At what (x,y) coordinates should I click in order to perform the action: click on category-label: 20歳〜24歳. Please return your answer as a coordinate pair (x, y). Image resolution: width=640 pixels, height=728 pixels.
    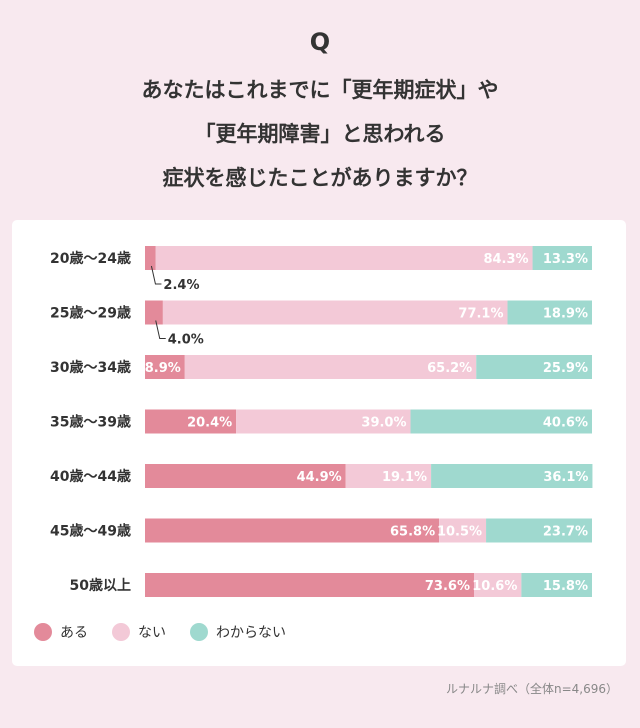
    Looking at the image, I should click on (90, 258).